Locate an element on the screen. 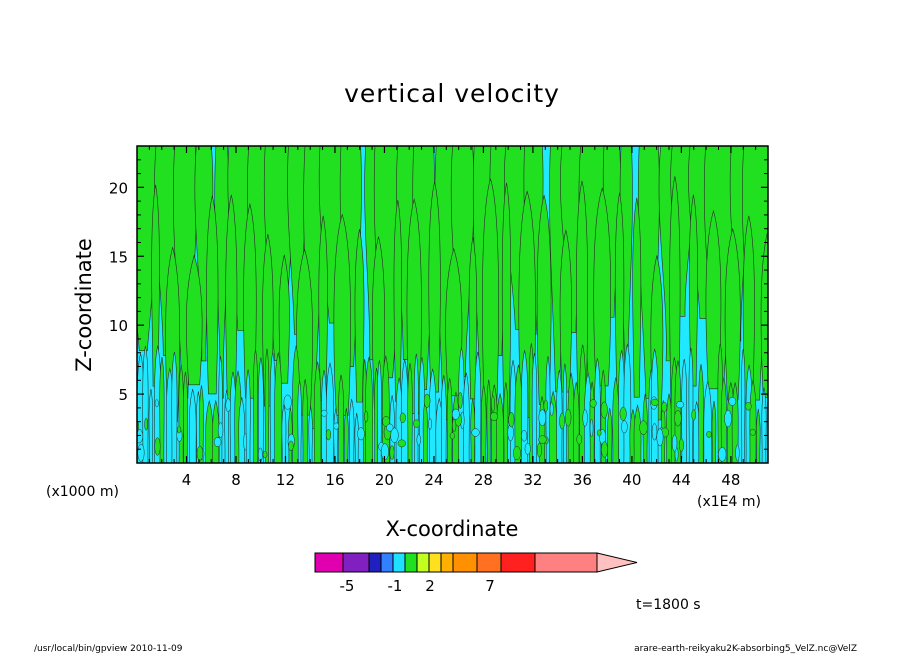  x-tick-label: 44 is located at coordinates (681, 480).